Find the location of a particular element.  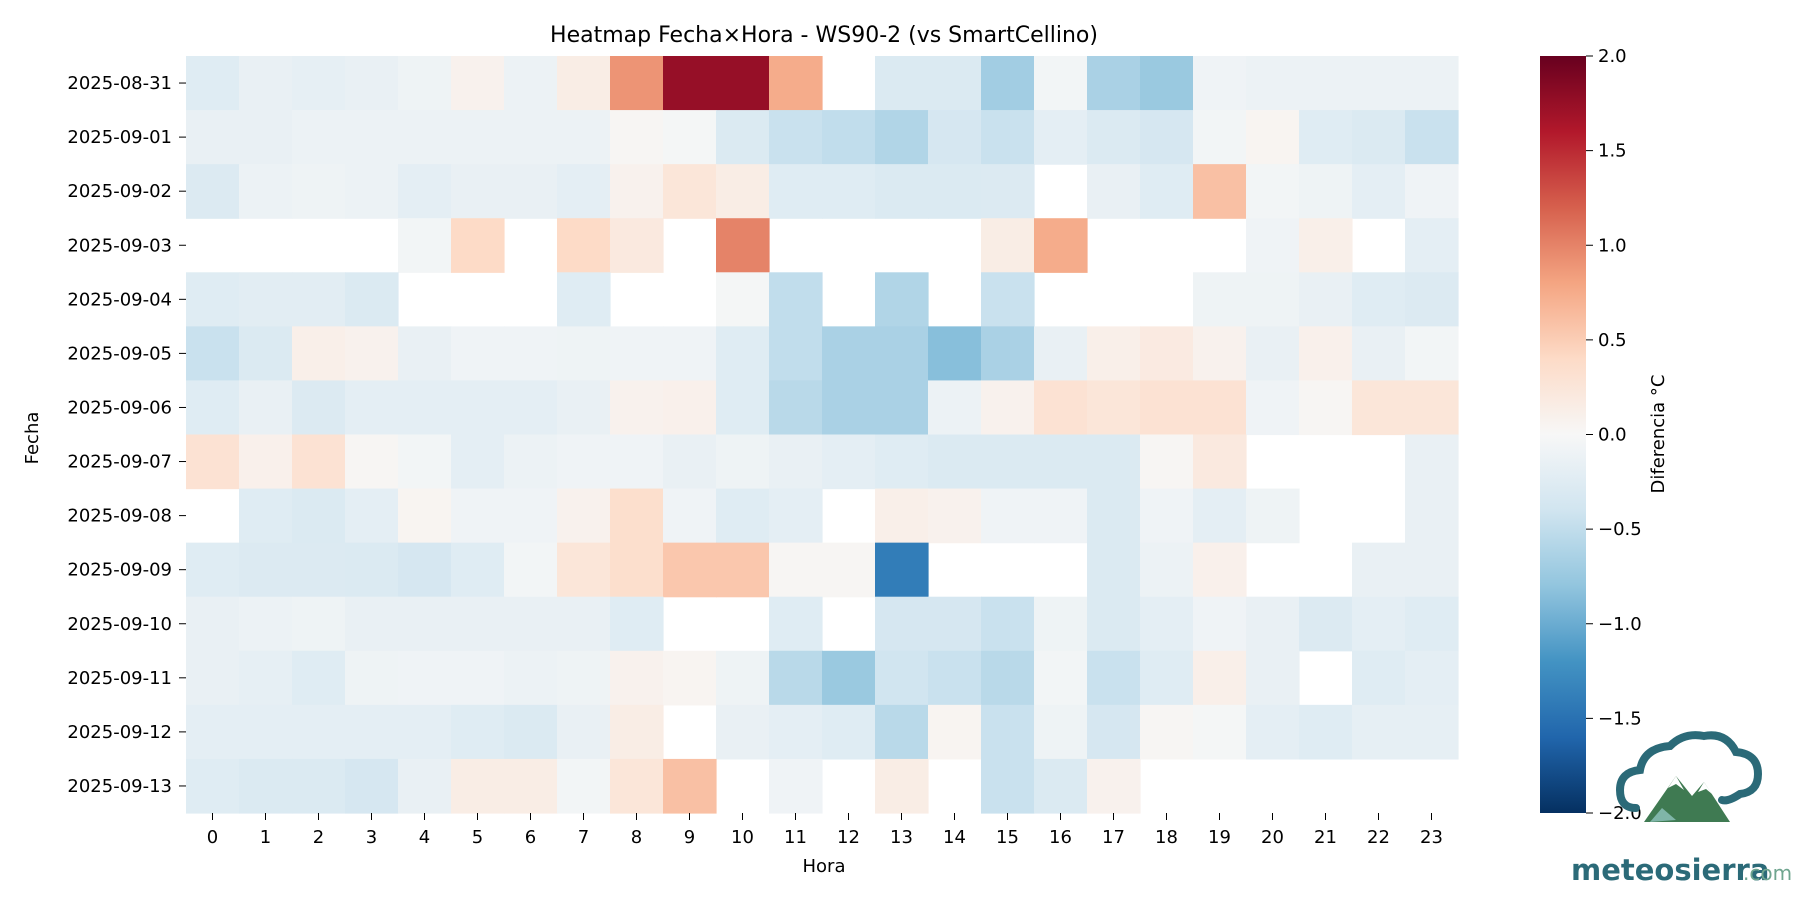

x-tick-label: 6 is located at coordinates (530, 837).